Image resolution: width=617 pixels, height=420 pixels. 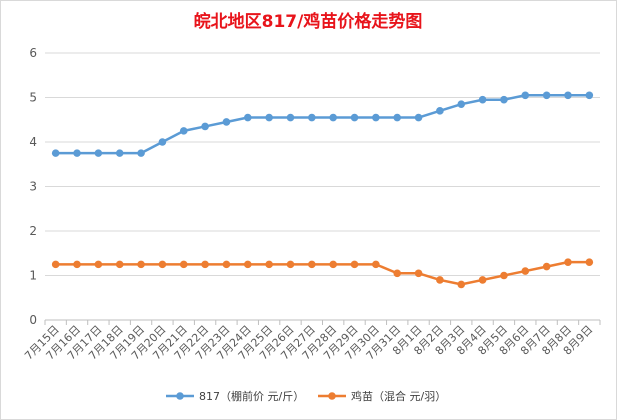 What do you see at coordinates (398, 396) in the screenshot?
I see `legend-label: 鸡苗（混合 元/羽）` at bounding box center [398, 396].